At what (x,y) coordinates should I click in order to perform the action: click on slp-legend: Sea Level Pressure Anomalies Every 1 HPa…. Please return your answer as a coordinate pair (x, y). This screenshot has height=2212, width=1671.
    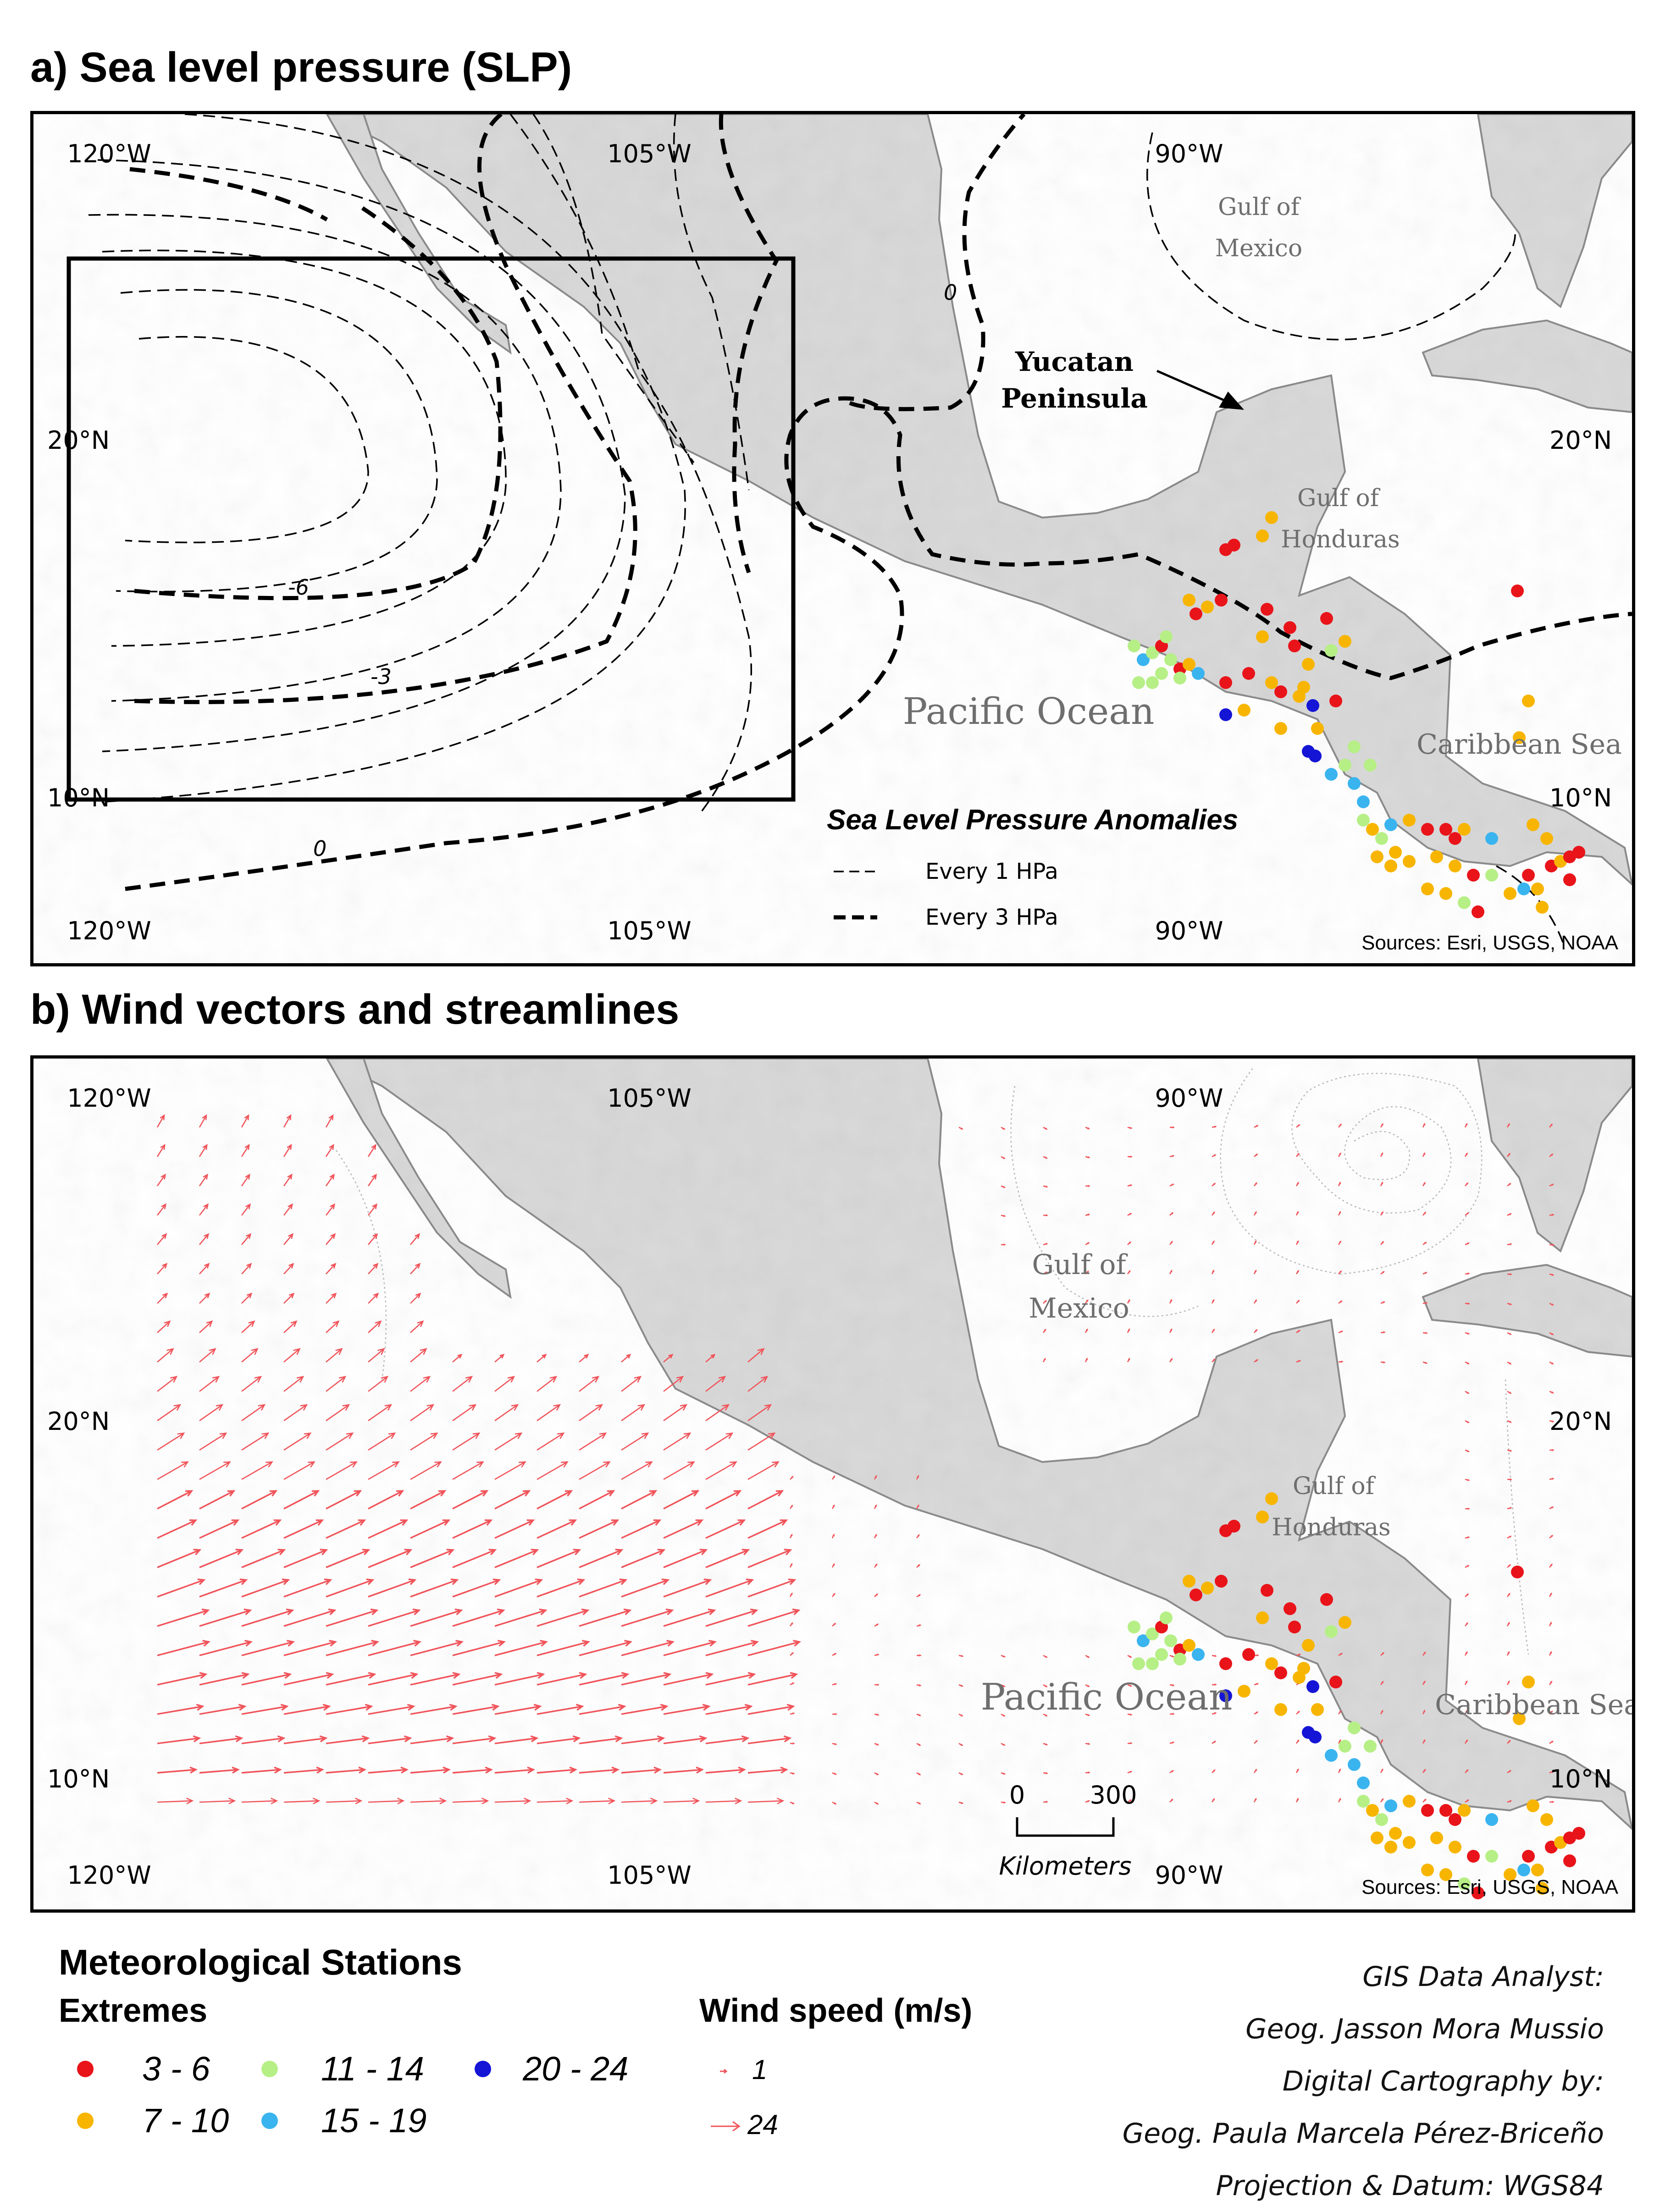
    Looking at the image, I should click on (1032, 867).